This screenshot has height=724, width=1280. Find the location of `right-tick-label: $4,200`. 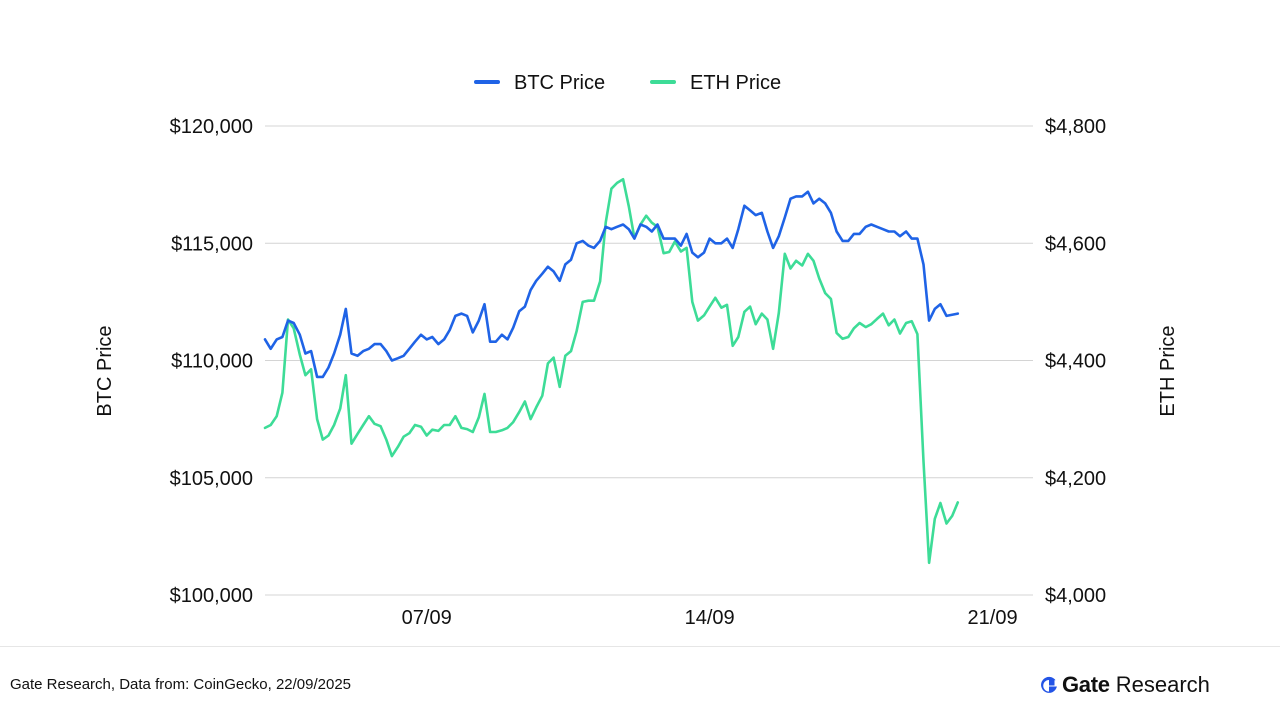

right-tick-label: $4,200 is located at coordinates (1075, 479).